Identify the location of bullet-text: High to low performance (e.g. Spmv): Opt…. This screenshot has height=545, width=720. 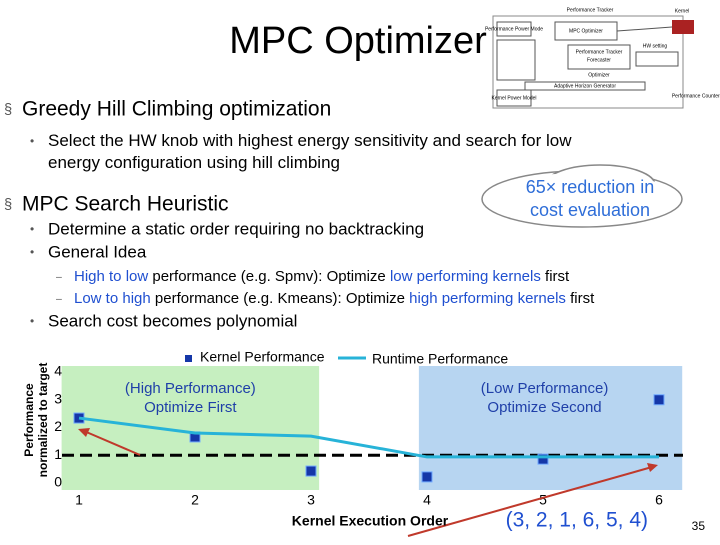
(322, 276).